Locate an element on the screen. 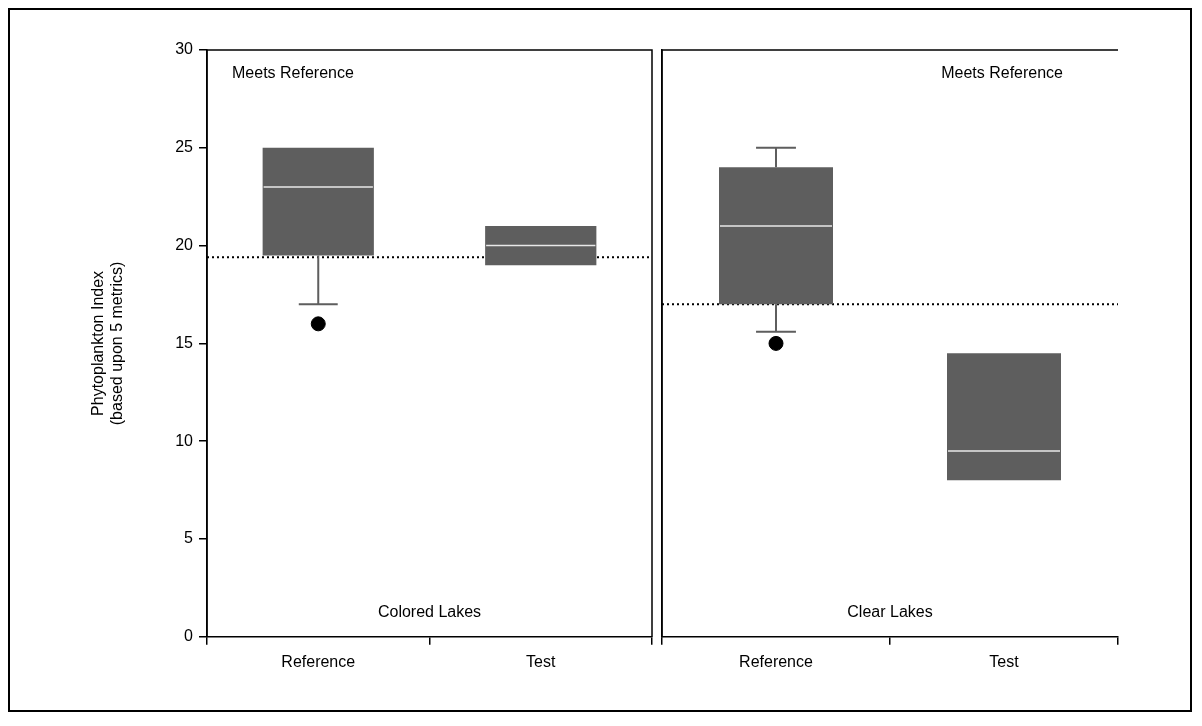 The width and height of the screenshot is (1202, 726). y-tick-label: 25 is located at coordinates (184, 147).